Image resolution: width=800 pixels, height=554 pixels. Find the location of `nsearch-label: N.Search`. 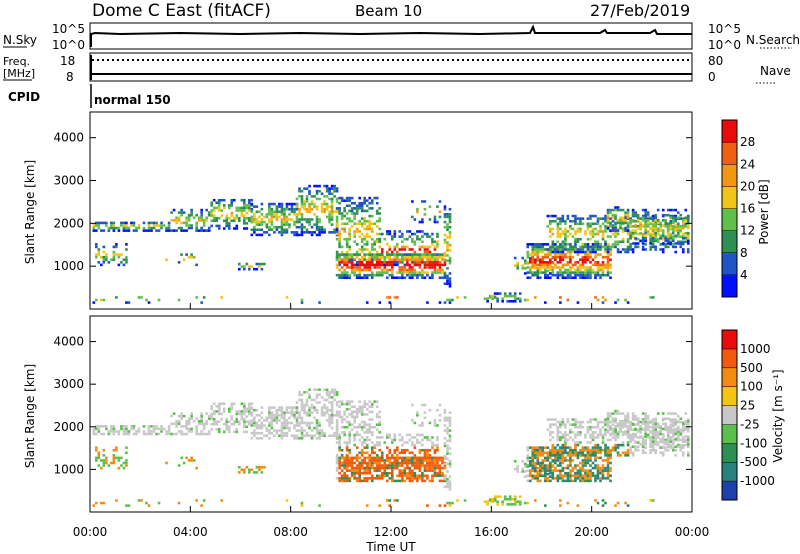

nsearch-label: N.Search is located at coordinates (773, 40).